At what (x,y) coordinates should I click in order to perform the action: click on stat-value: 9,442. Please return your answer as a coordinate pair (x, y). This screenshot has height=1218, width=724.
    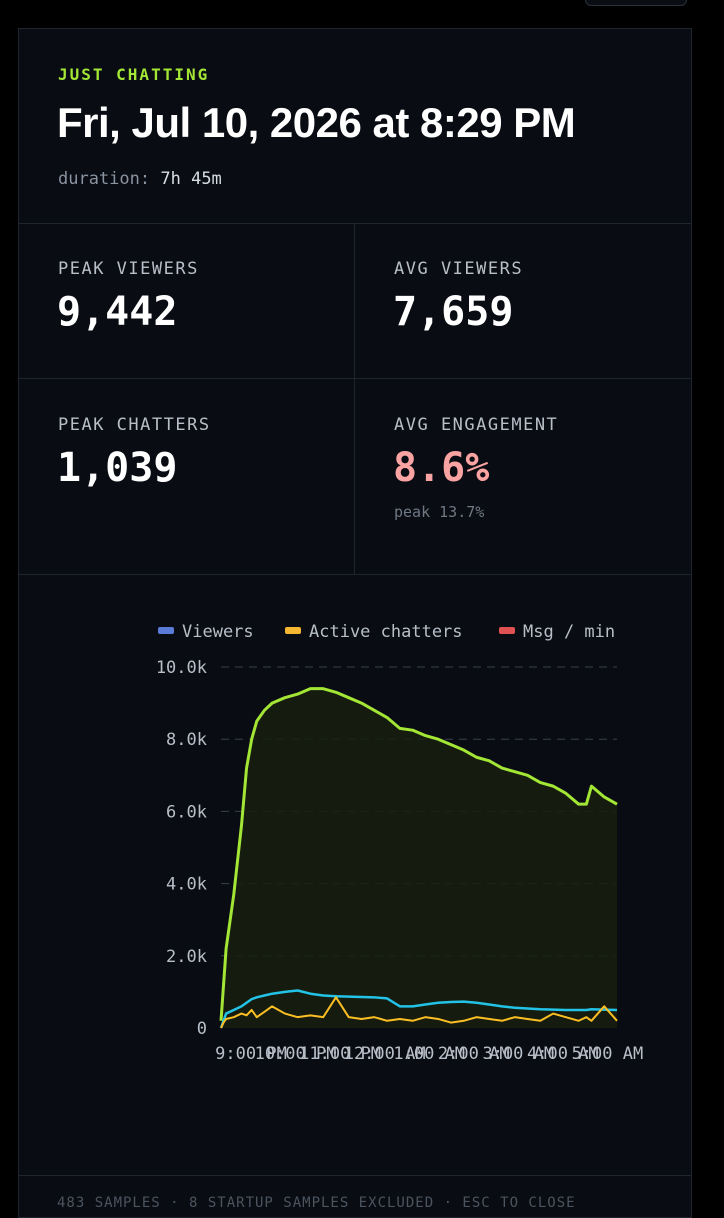
    Looking at the image, I should click on (117, 312).